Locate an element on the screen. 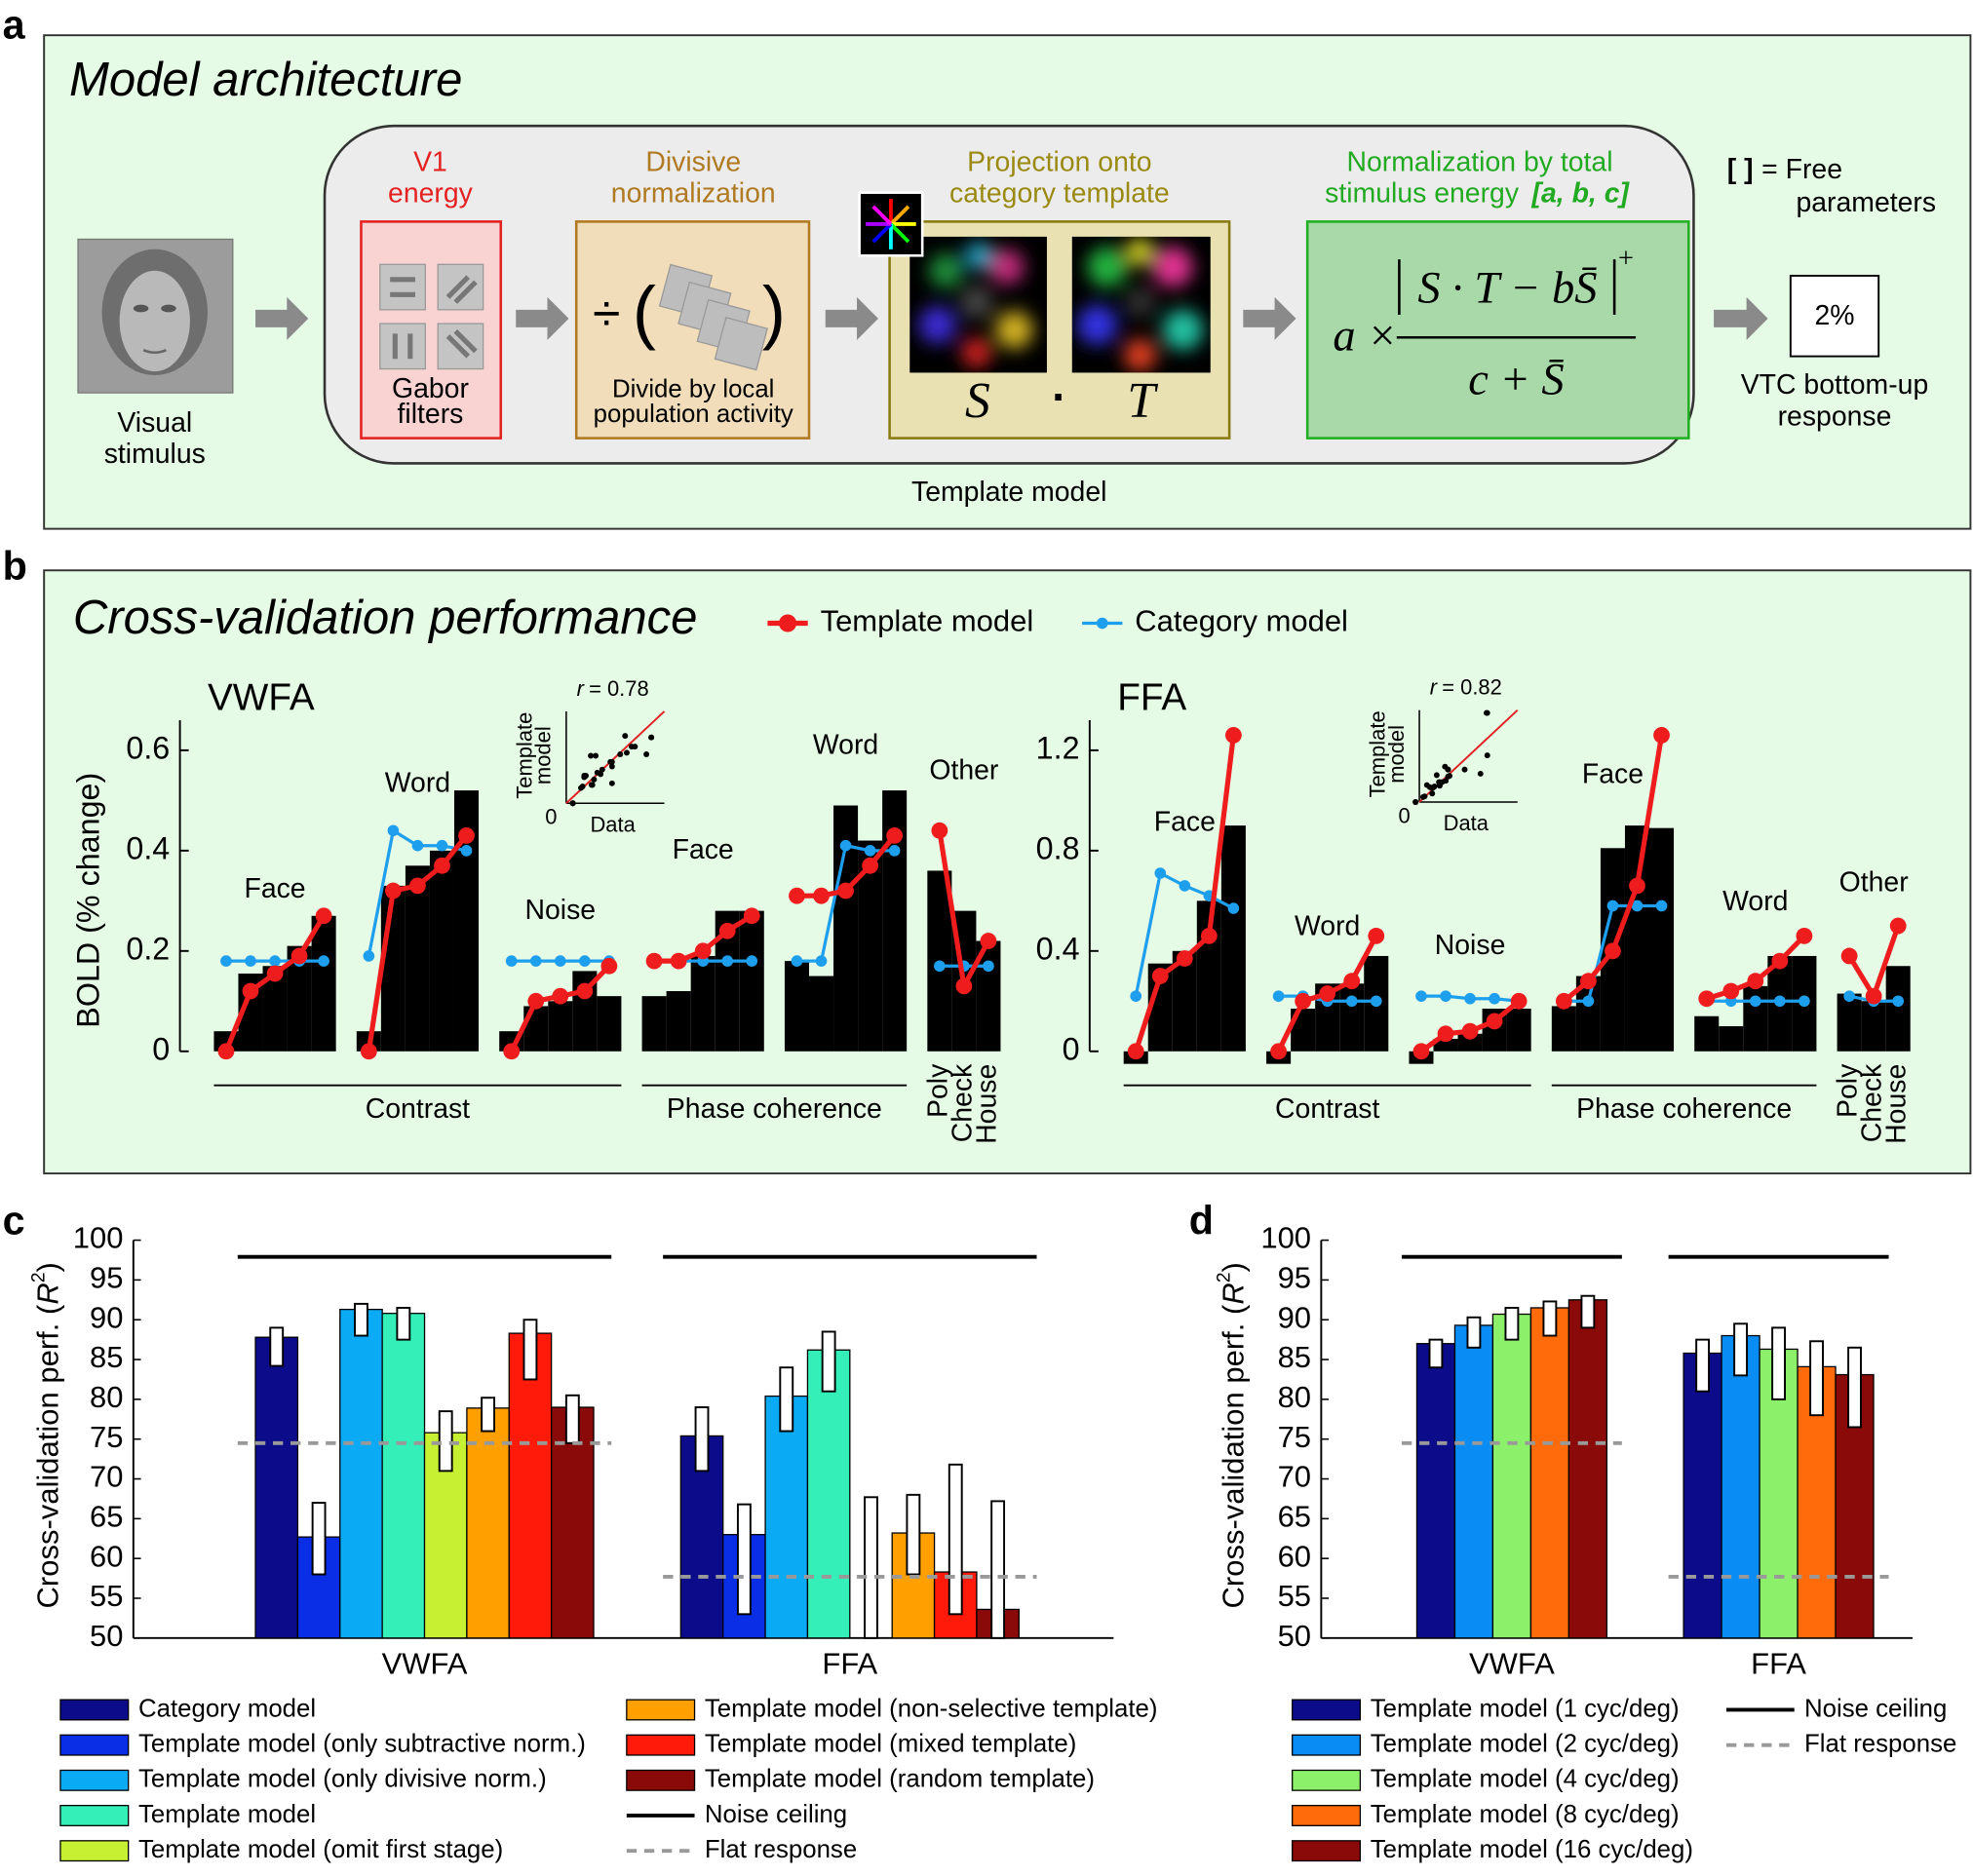  inset-r-symbol: r is located at coordinates (1434, 686).